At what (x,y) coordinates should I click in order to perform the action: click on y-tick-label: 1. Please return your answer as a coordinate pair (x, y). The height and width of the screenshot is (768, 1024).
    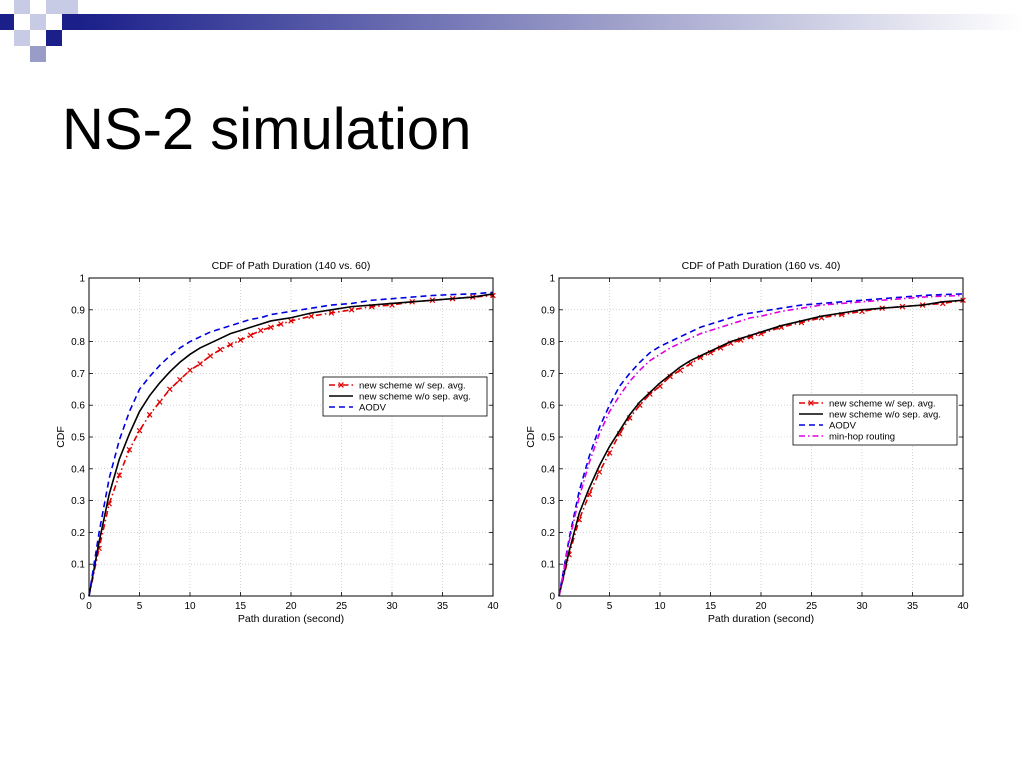
    Looking at the image, I should click on (82, 279).